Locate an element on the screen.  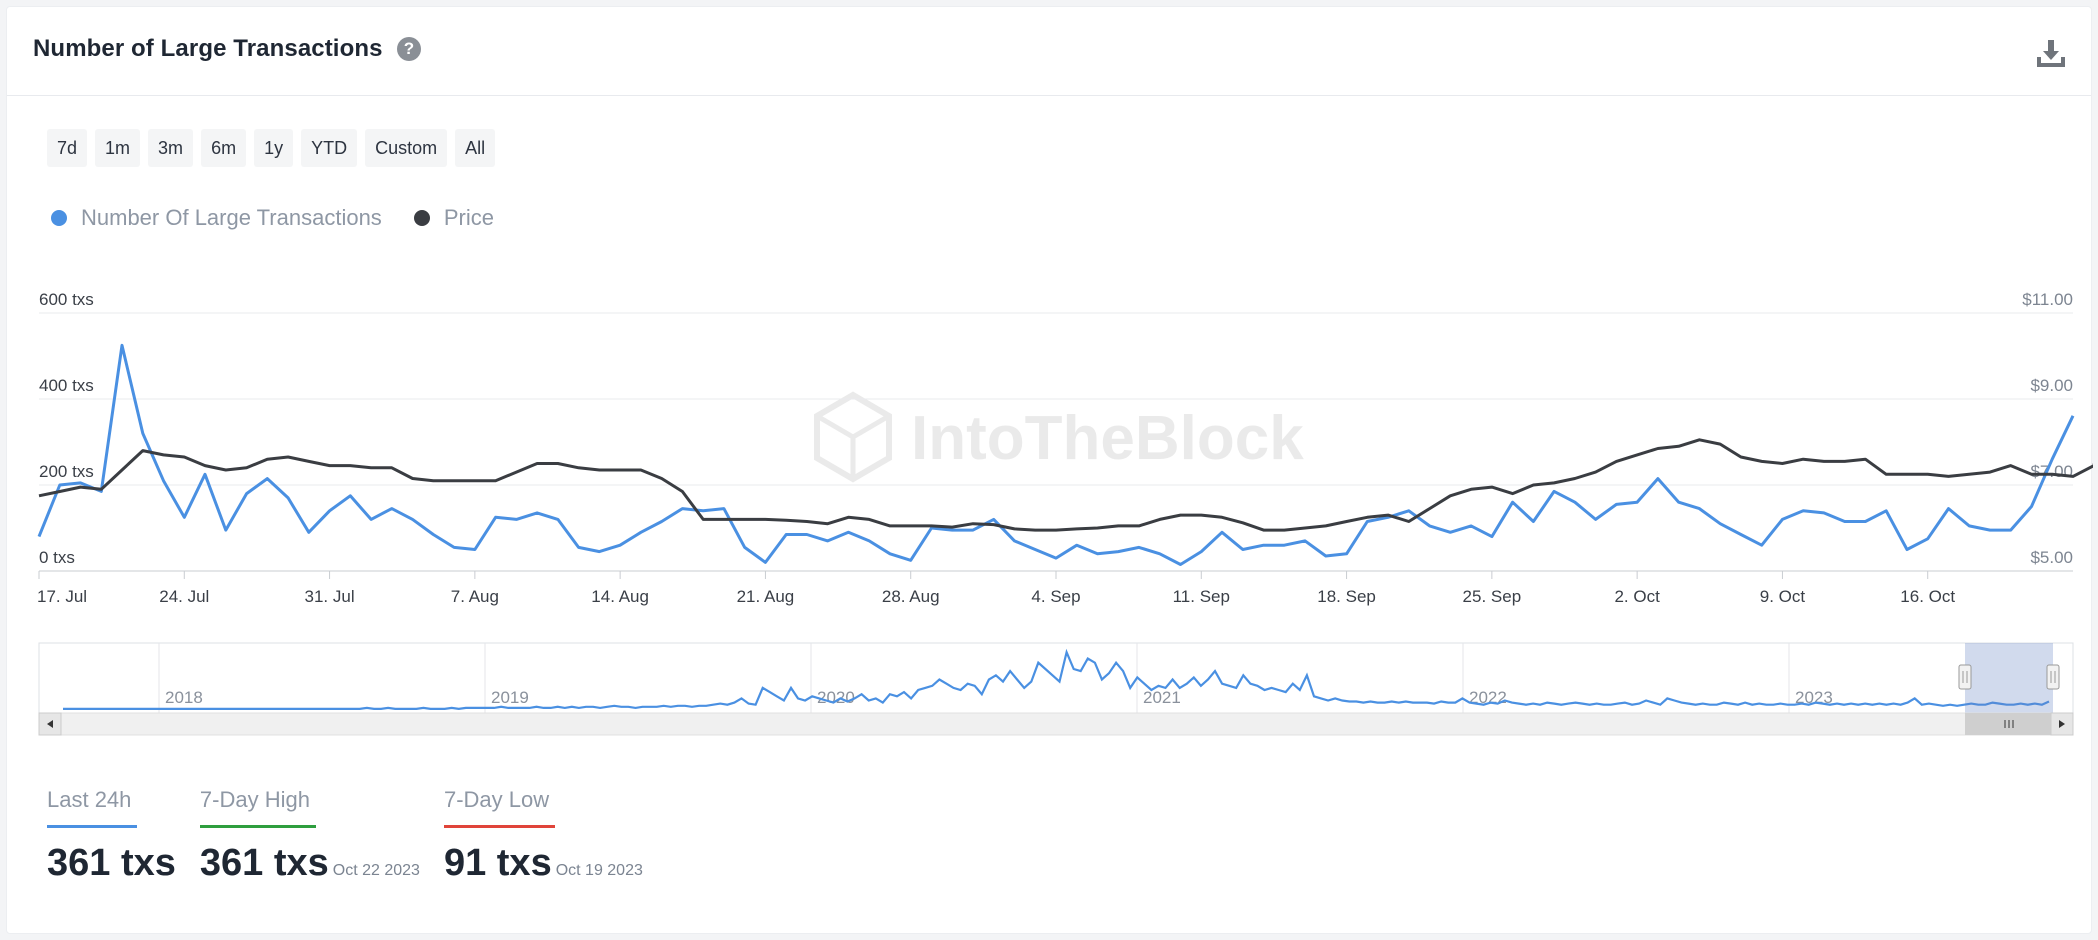
x-tick-label: 14. Aug is located at coordinates (620, 596).